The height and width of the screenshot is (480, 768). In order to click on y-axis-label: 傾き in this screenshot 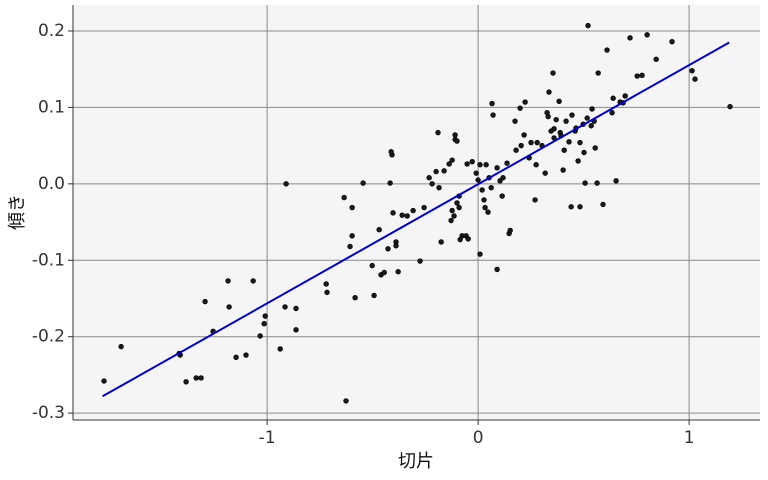, I will do `click(17, 212)`.